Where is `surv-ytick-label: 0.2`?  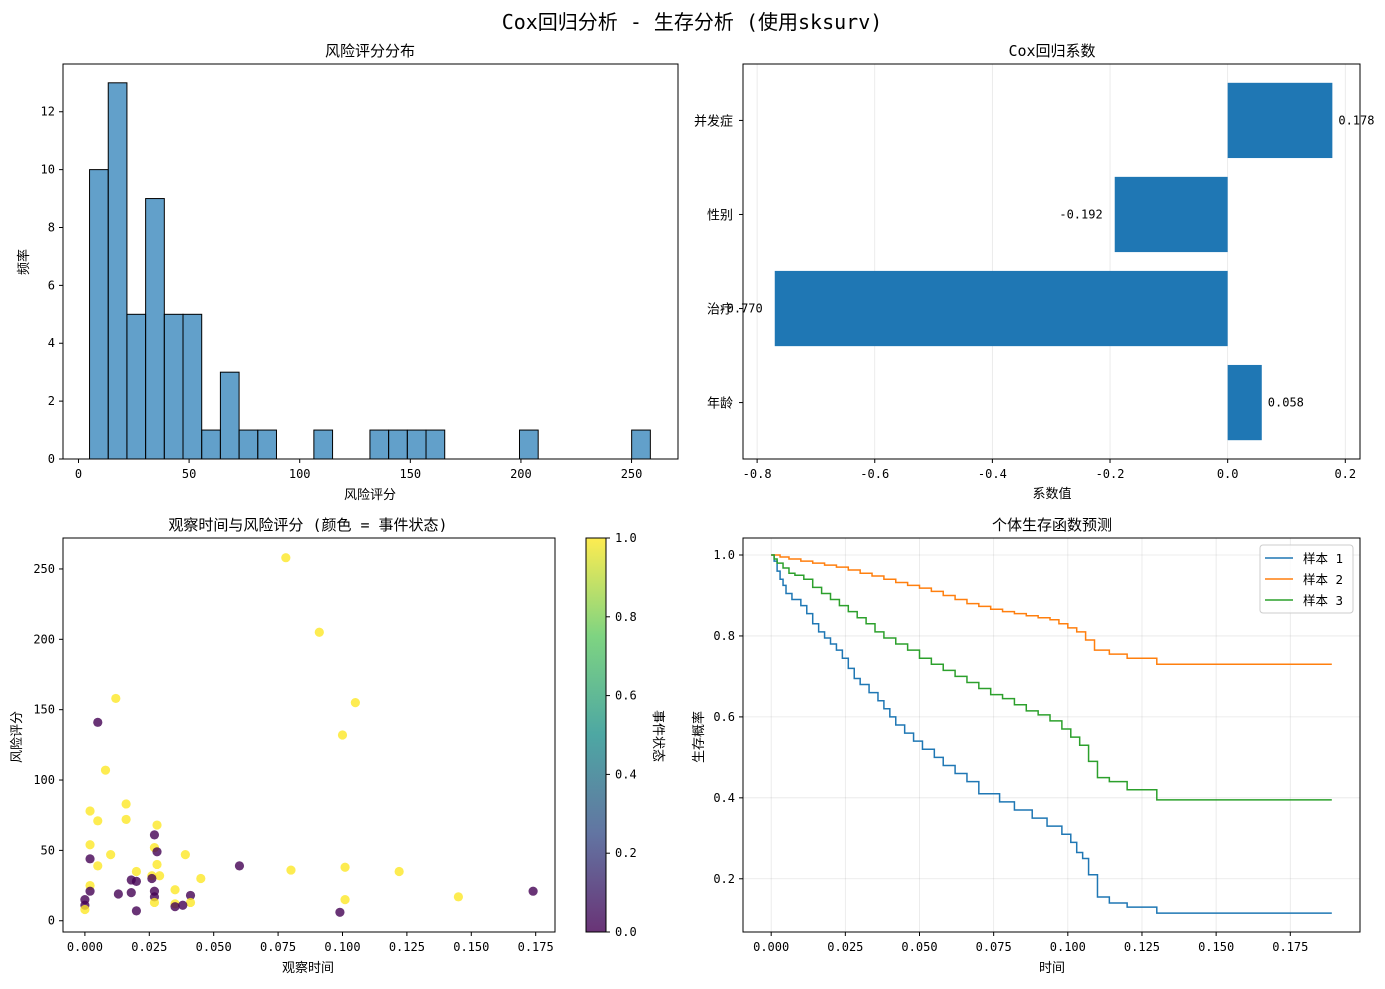 surv-ytick-label: 0.2 is located at coordinates (724, 879).